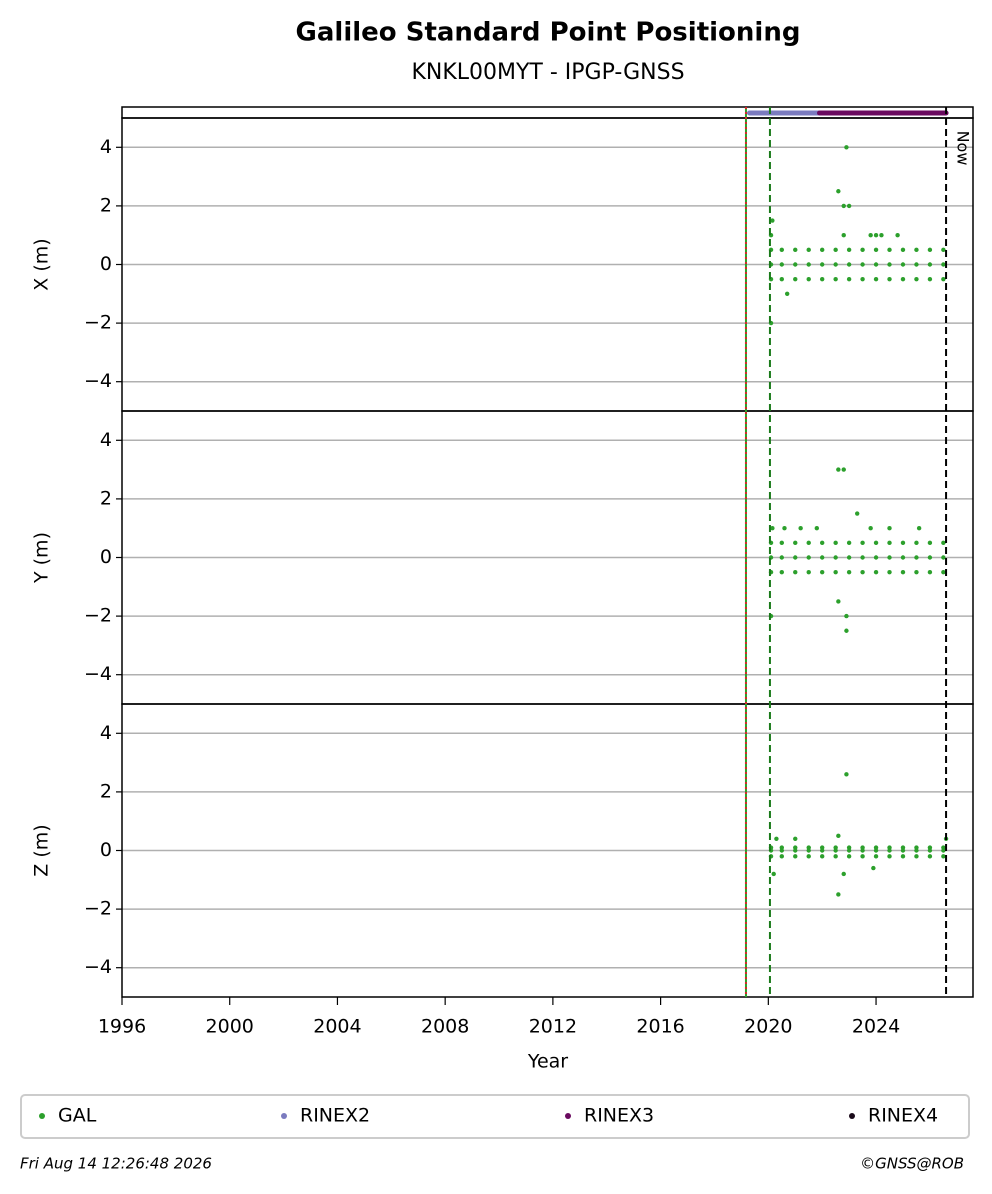 This screenshot has height=1194, width=992. What do you see at coordinates (547, 1062) in the screenshot?
I see `x-axis-label: Year` at bounding box center [547, 1062].